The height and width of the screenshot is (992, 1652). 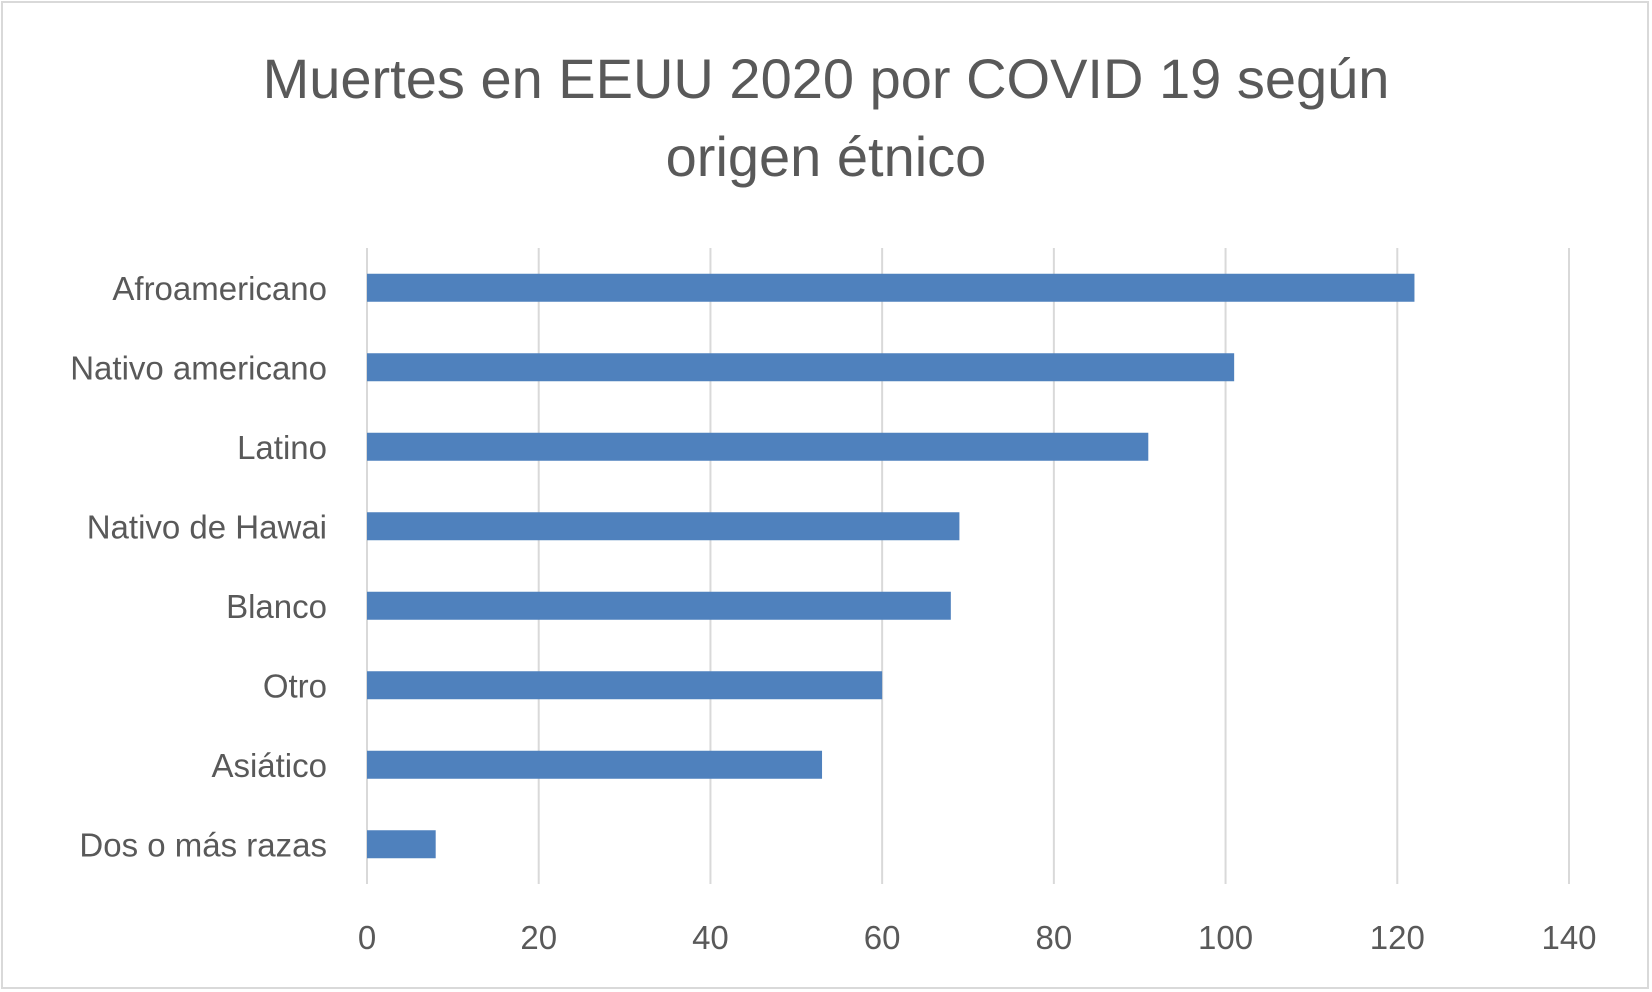 What do you see at coordinates (1568, 937) in the screenshot?
I see `x-tick-label: 140` at bounding box center [1568, 937].